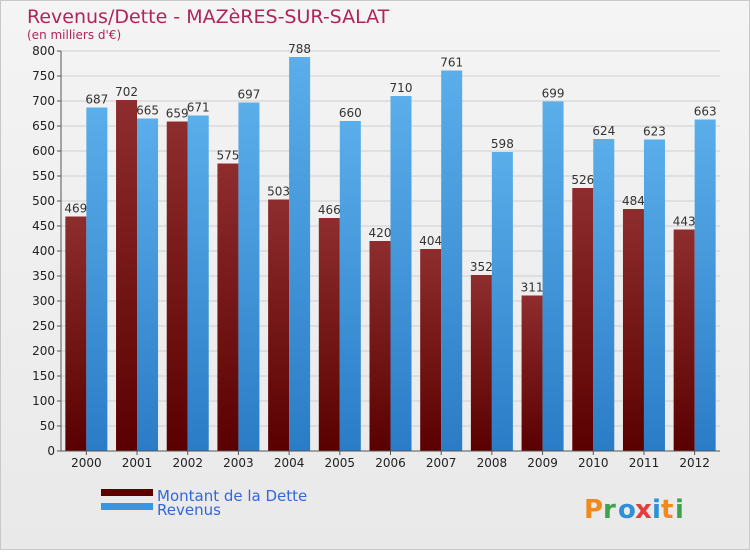 The height and width of the screenshot is (553, 750). I want to click on x-tick-label: 2003, so click(238, 463).